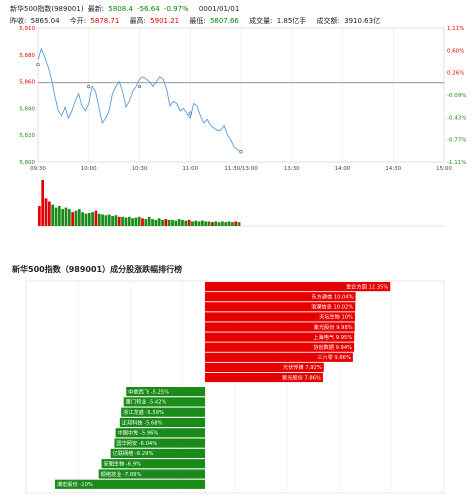  I want to click on rank-bar-label: 顺络技业 -7.09%, so click(121, 474).